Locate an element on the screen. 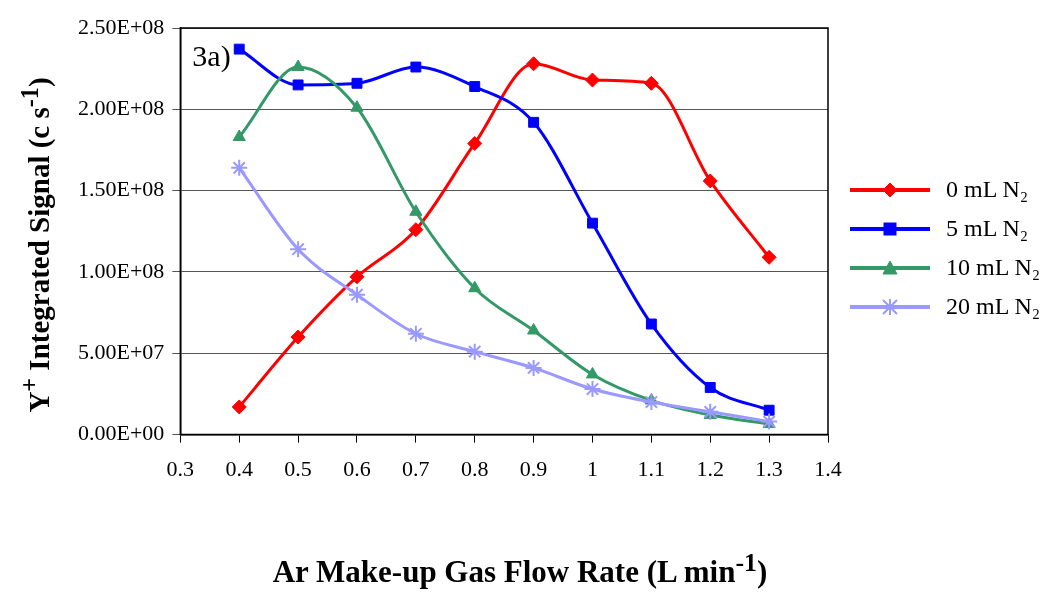  x-tick-label: 0.9 is located at coordinates (533, 468).